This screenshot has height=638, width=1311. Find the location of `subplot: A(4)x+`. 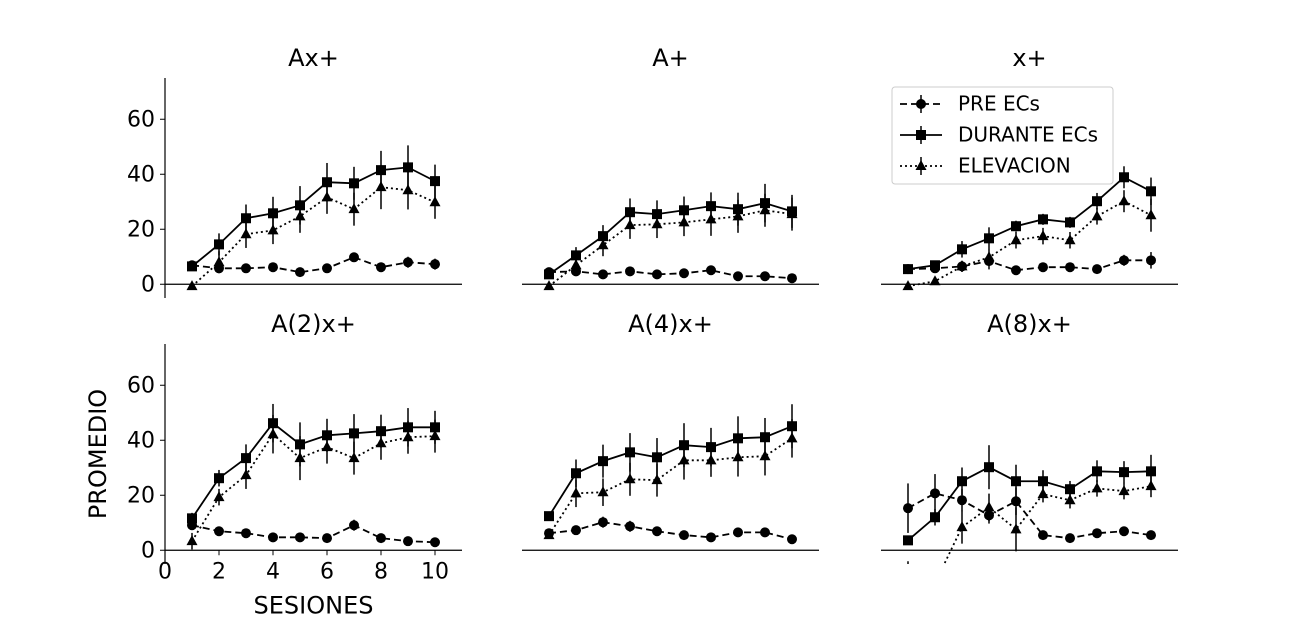

subplot: A(4)x+ is located at coordinates (670, 430).